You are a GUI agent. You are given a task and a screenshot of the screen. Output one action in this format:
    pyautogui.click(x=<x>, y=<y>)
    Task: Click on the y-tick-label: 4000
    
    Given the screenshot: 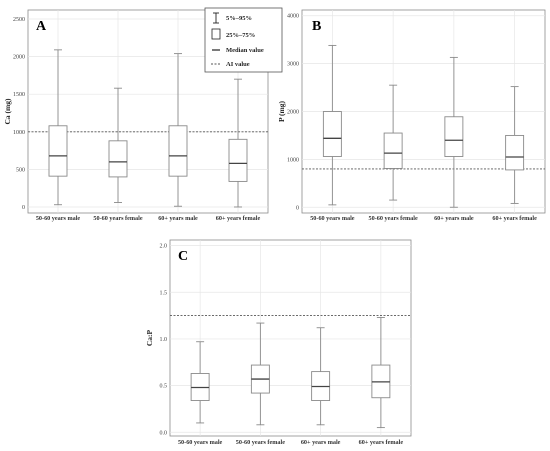 What is the action you would take?
    pyautogui.click(x=293, y=17)
    